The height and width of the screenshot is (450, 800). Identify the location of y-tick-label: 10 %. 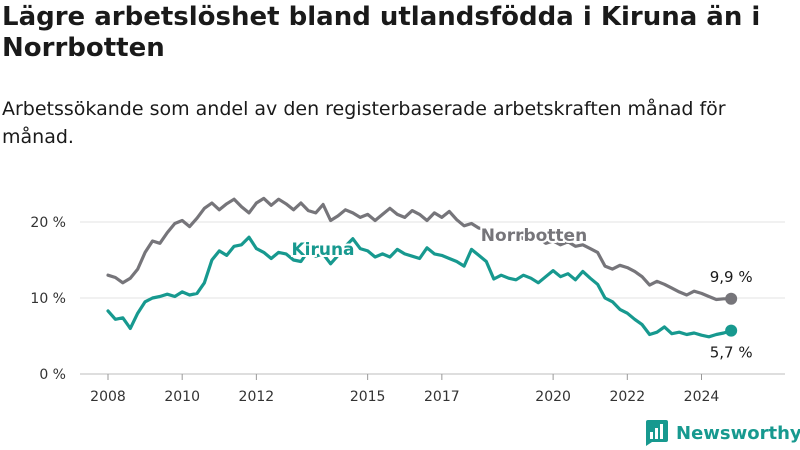
(48, 299).